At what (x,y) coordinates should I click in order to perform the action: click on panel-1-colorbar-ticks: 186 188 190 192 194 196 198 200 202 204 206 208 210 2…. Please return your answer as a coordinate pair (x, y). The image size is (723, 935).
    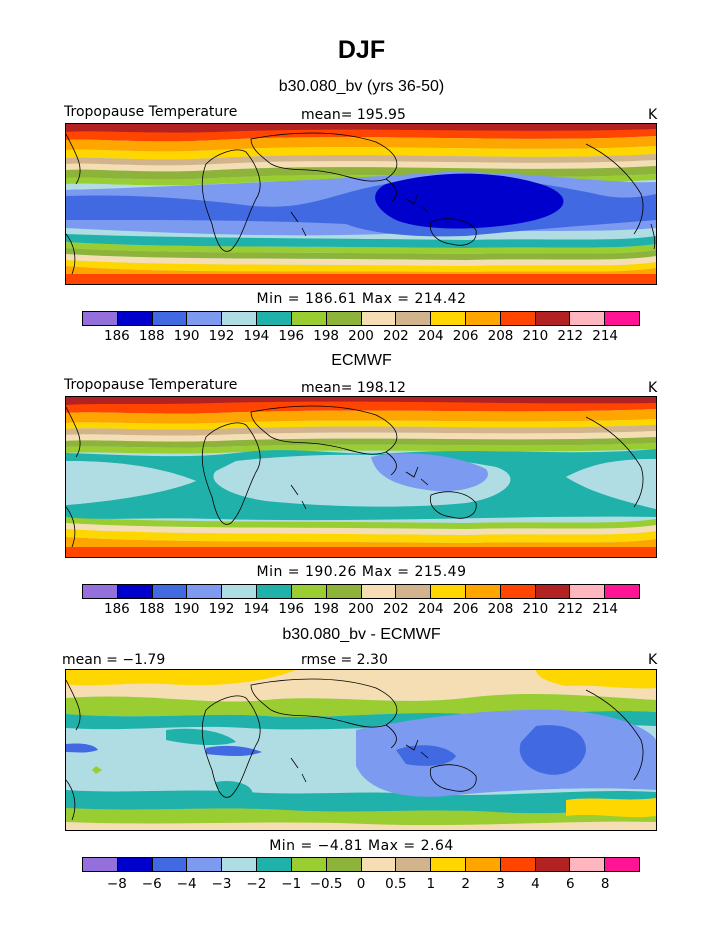
    Looking at the image, I should click on (361, 336).